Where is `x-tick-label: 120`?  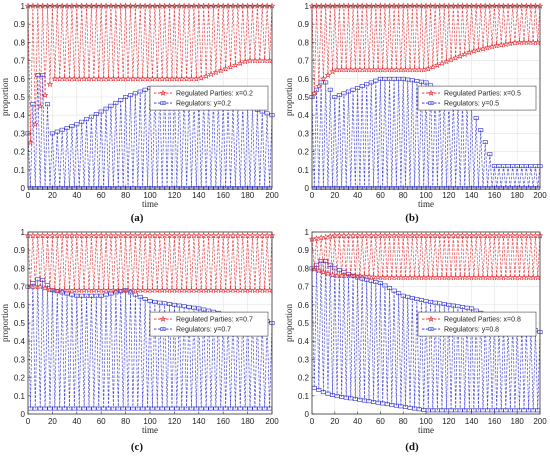 x-tick-label: 120 is located at coordinates (449, 195).